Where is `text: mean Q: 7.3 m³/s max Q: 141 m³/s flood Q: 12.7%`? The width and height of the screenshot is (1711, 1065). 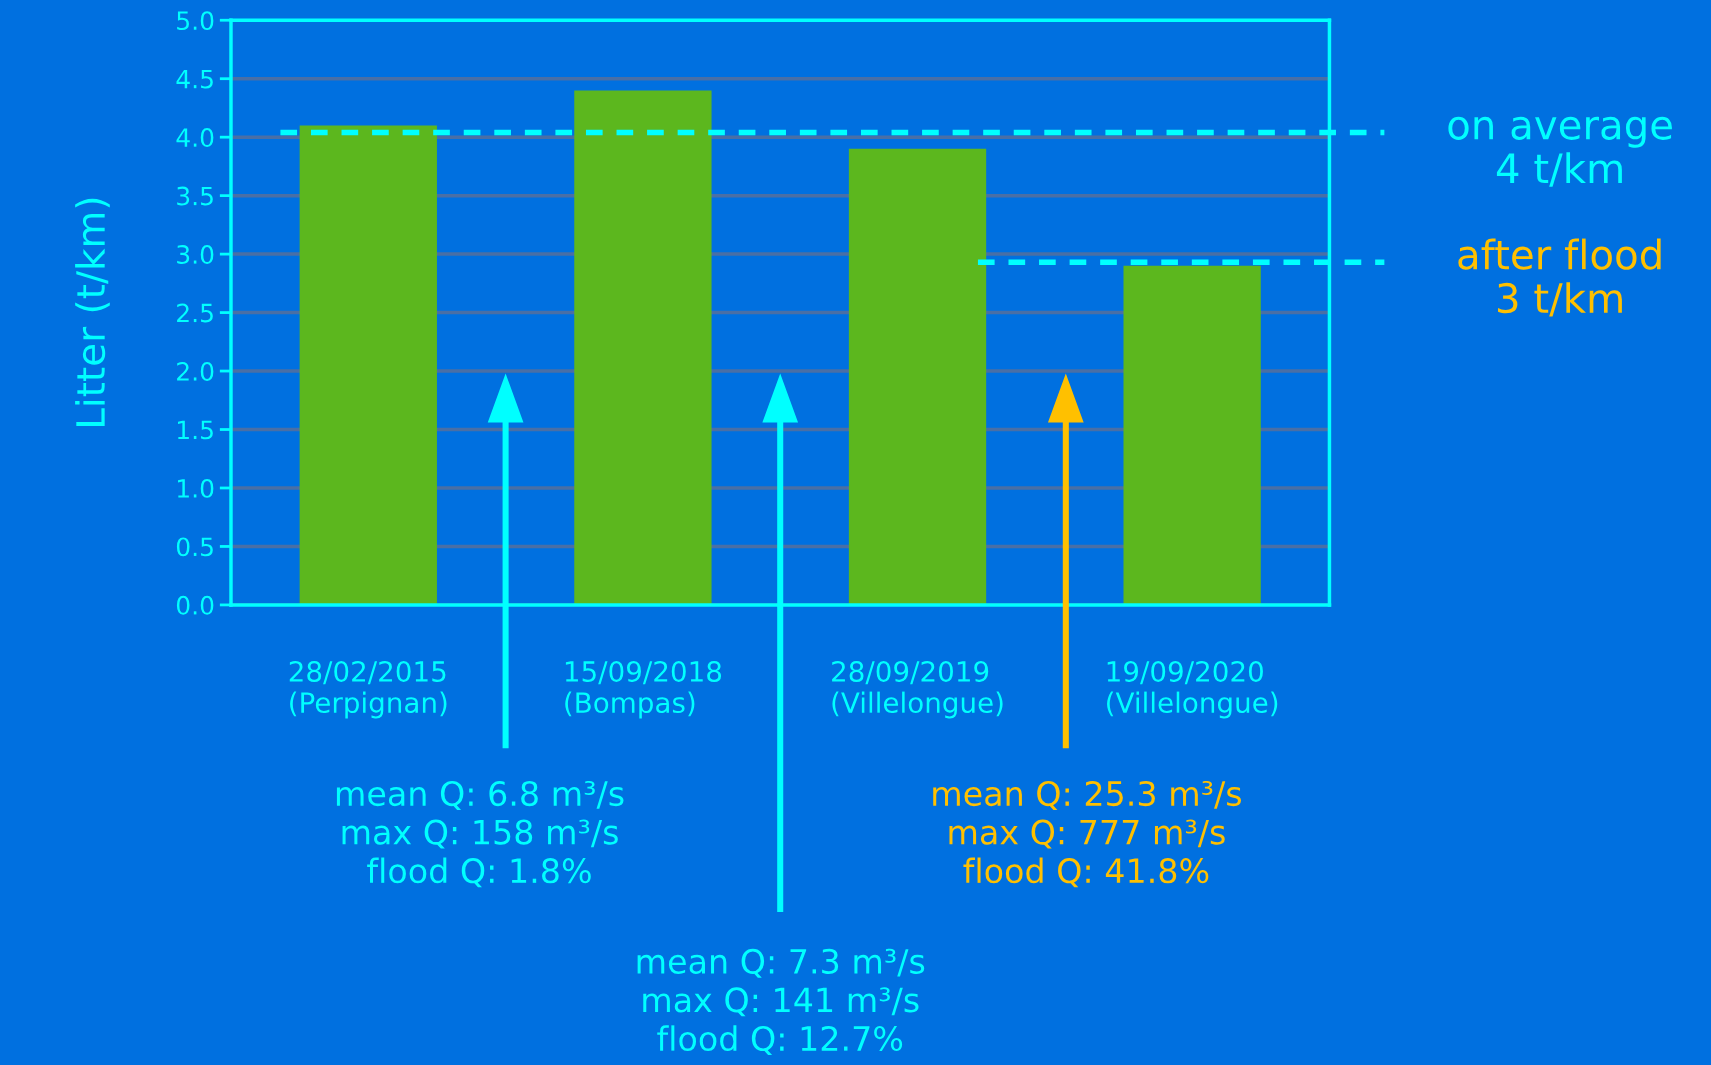
text: mean Q: 7.3 m³/s max Q: 141 m³/s flood Q: 12.7% is located at coordinates (781, 1001).